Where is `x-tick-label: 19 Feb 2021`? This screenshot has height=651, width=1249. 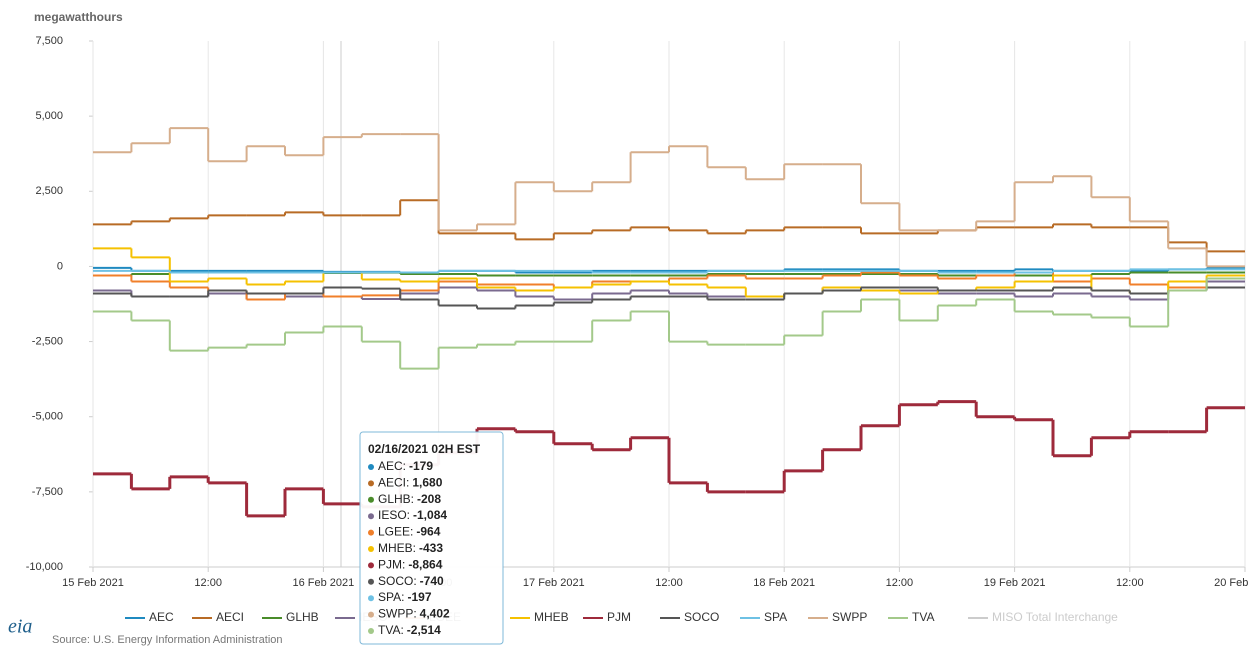
x-tick-label: 19 Feb 2021 is located at coordinates (1015, 583).